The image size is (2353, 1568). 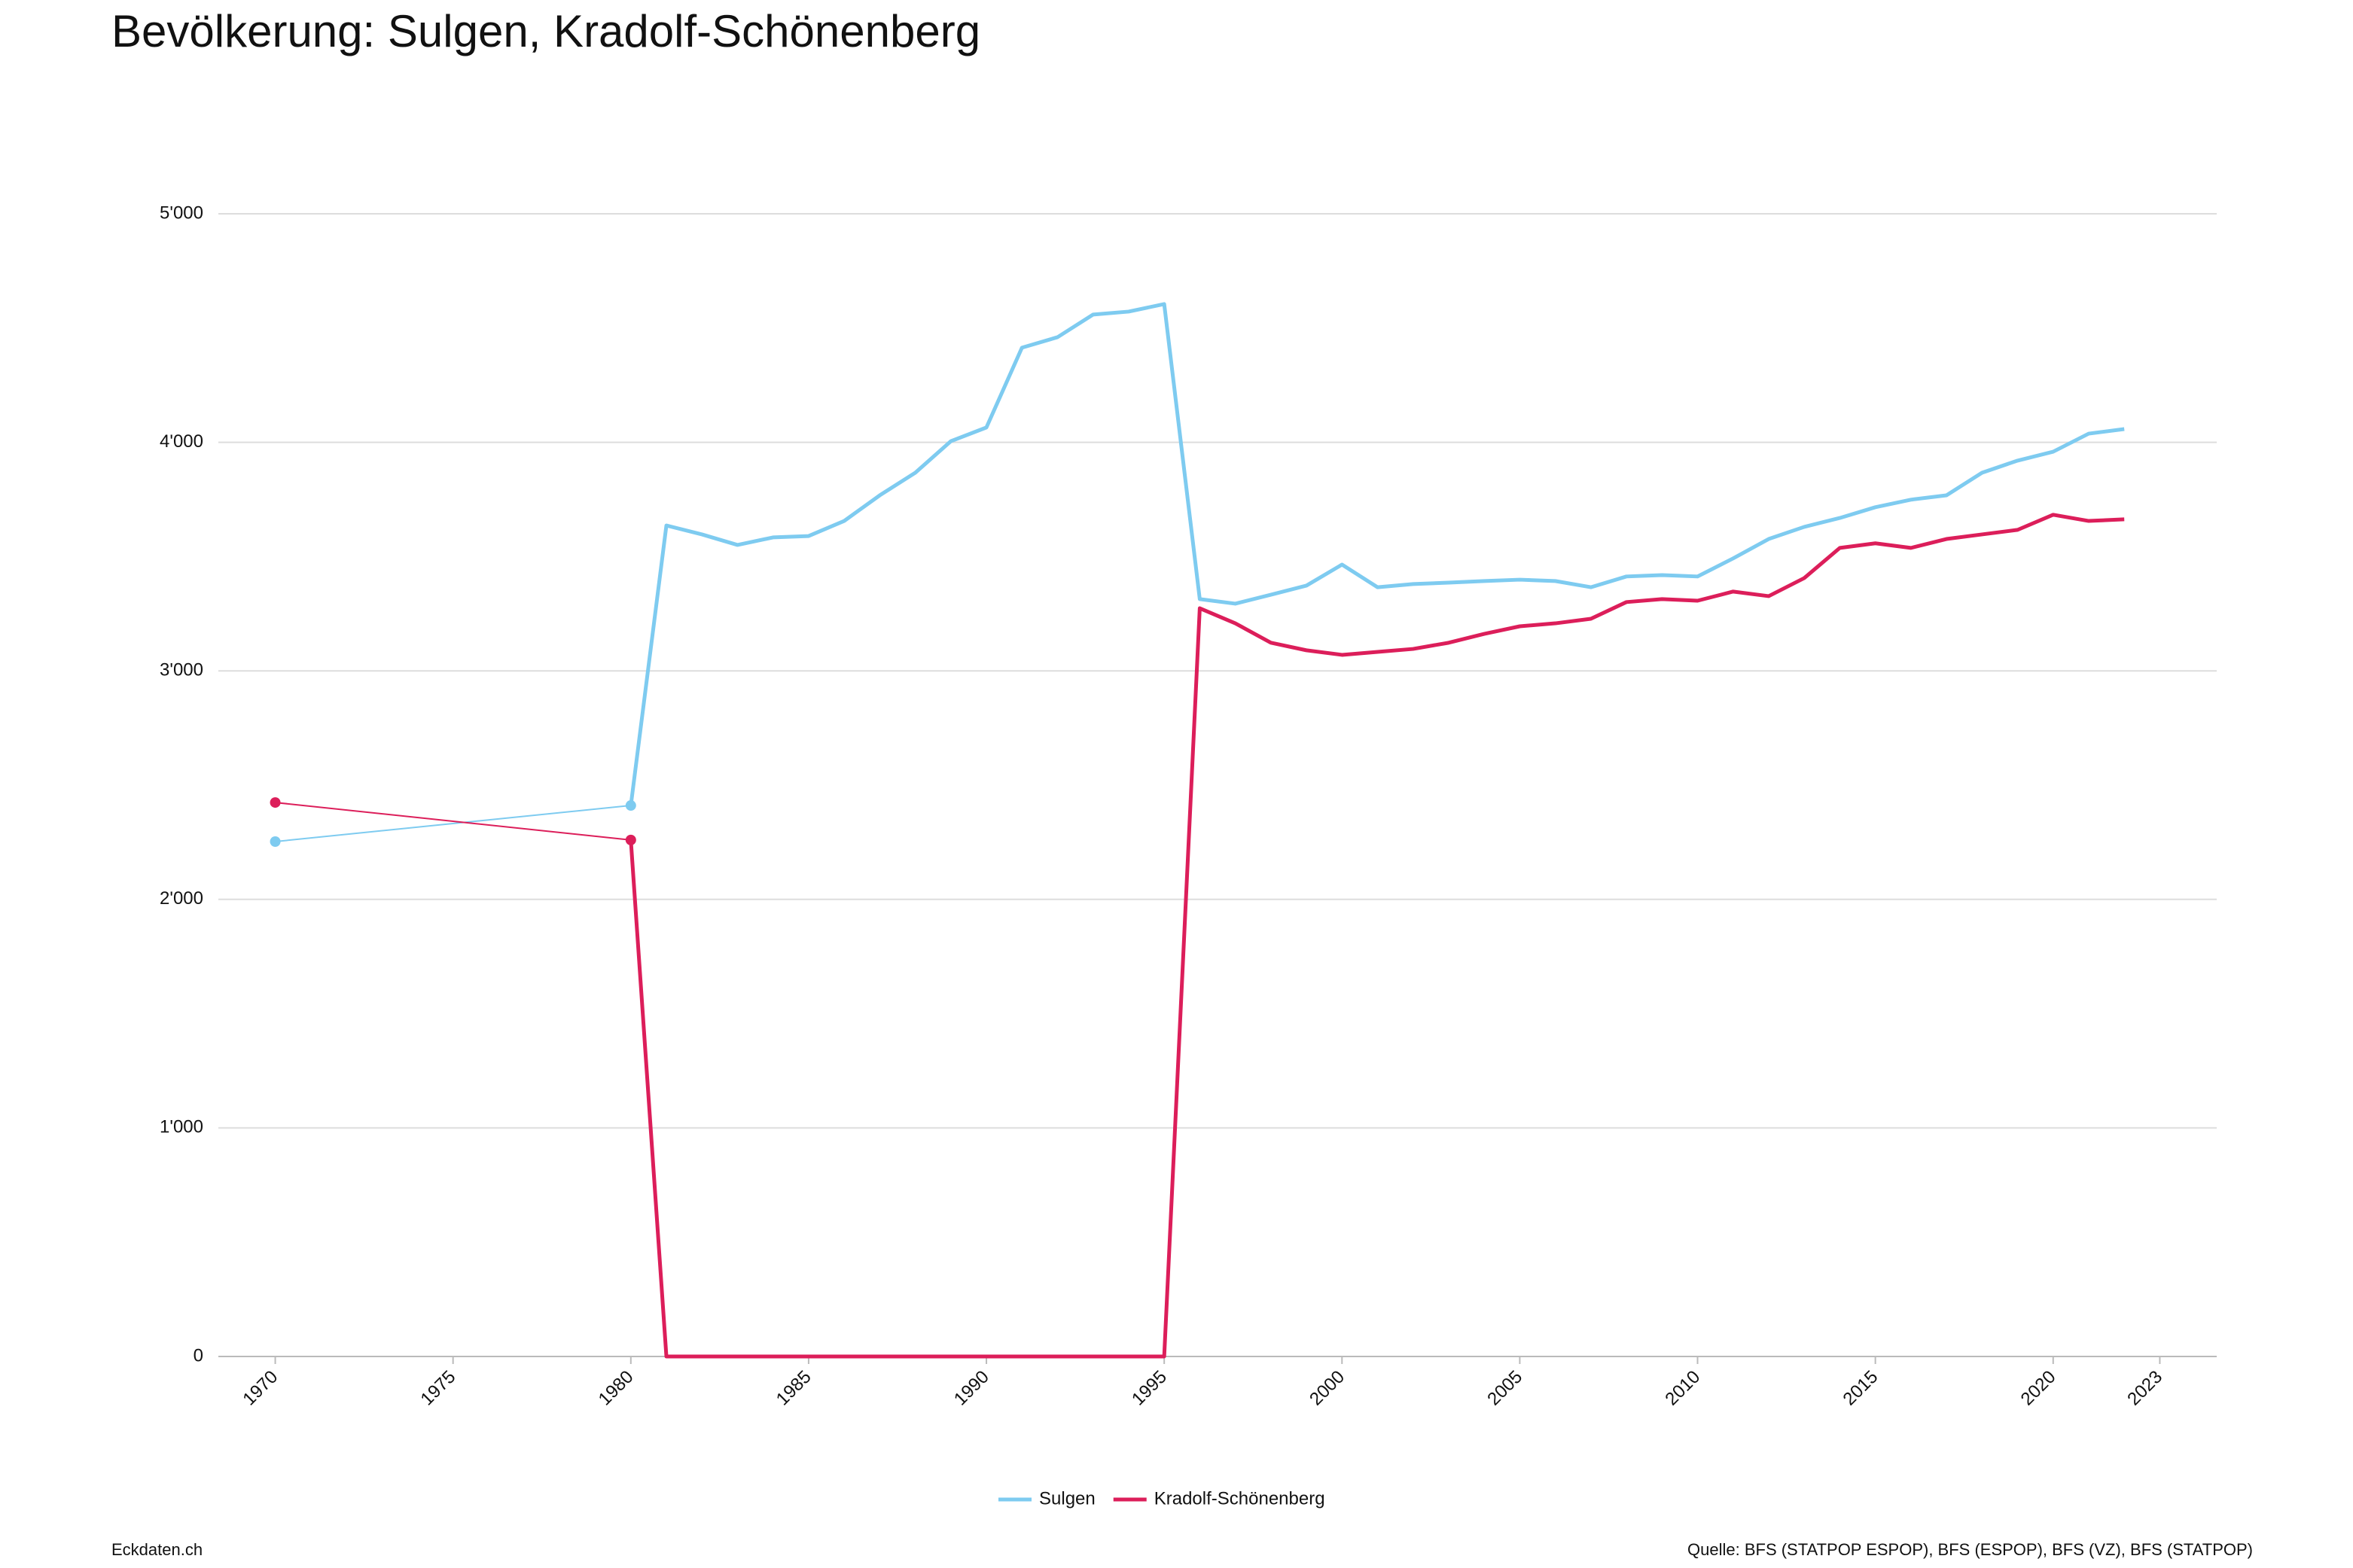 I want to click on x-tick-label: 2023, so click(x=2144, y=1388).